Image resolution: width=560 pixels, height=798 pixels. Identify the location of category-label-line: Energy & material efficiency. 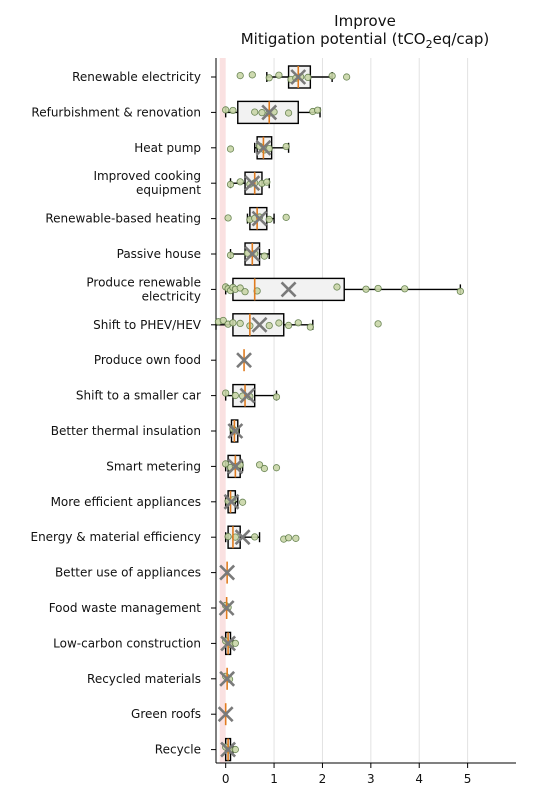
(115, 537).